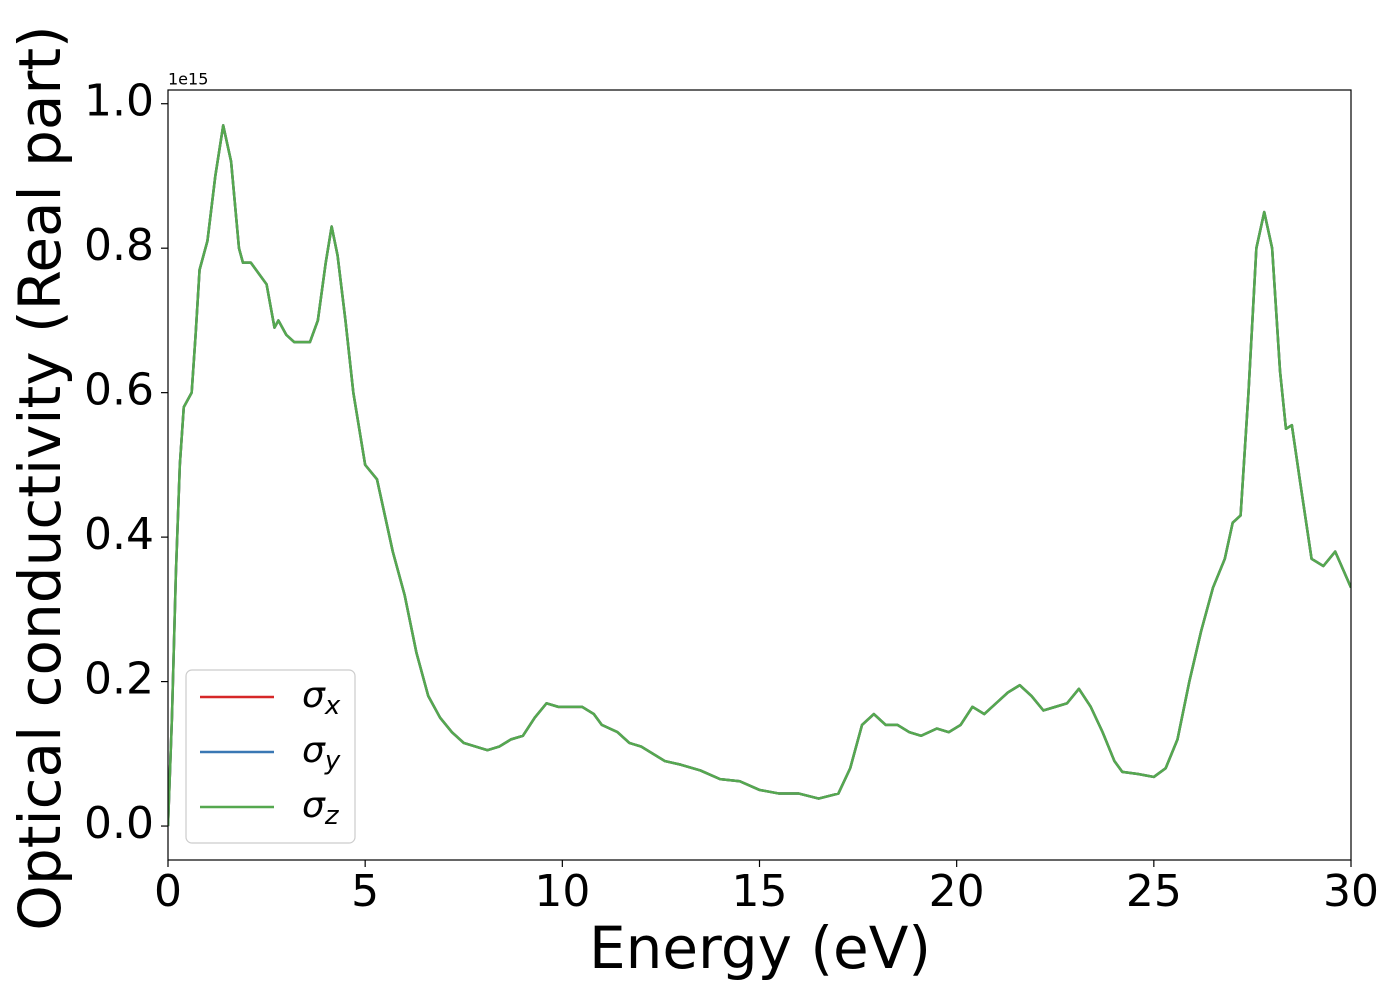 This screenshot has height=1000, width=1400. Describe the element at coordinates (168, 891) in the screenshot. I see `x-tick-label: 0` at that location.